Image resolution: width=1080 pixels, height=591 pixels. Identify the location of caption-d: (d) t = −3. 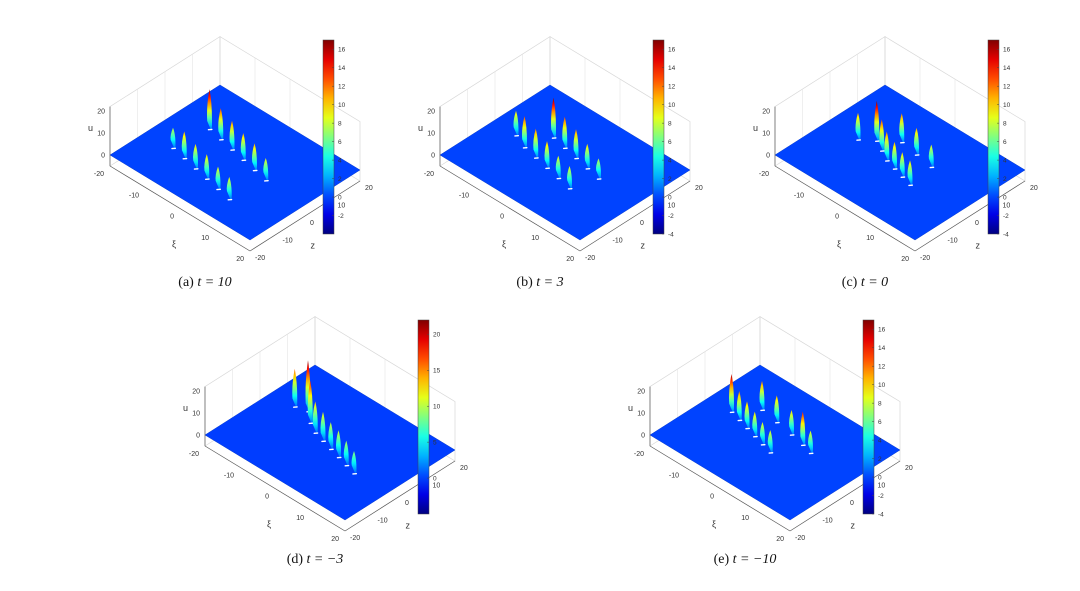
(315, 560).